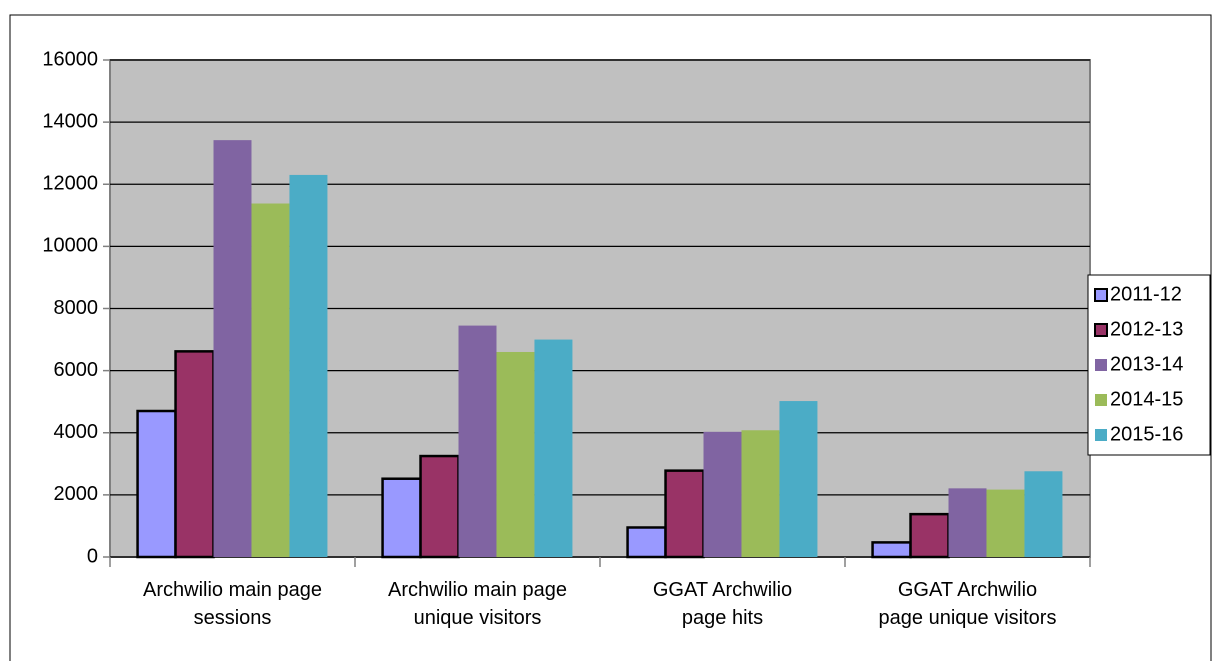 Image resolution: width=1212 pixels, height=661 pixels. What do you see at coordinates (1146, 294) in the screenshot?
I see `legend-label: 2011-12` at bounding box center [1146, 294].